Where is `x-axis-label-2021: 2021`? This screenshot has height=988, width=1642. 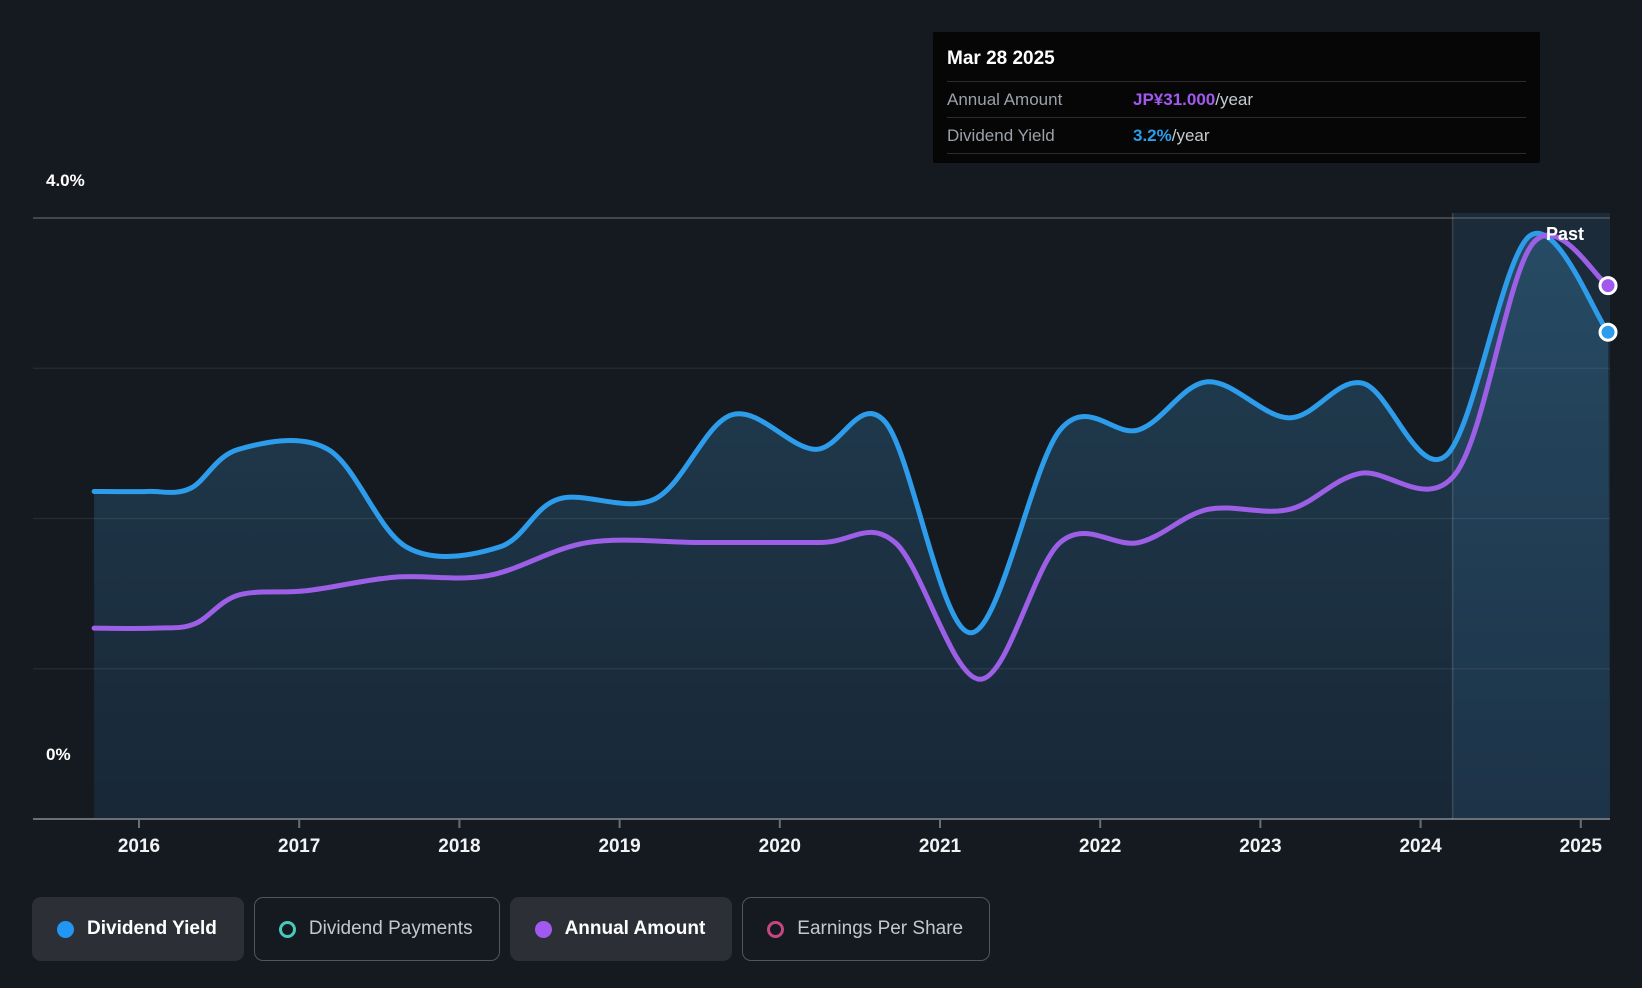 x-axis-label-2021: 2021 is located at coordinates (940, 846).